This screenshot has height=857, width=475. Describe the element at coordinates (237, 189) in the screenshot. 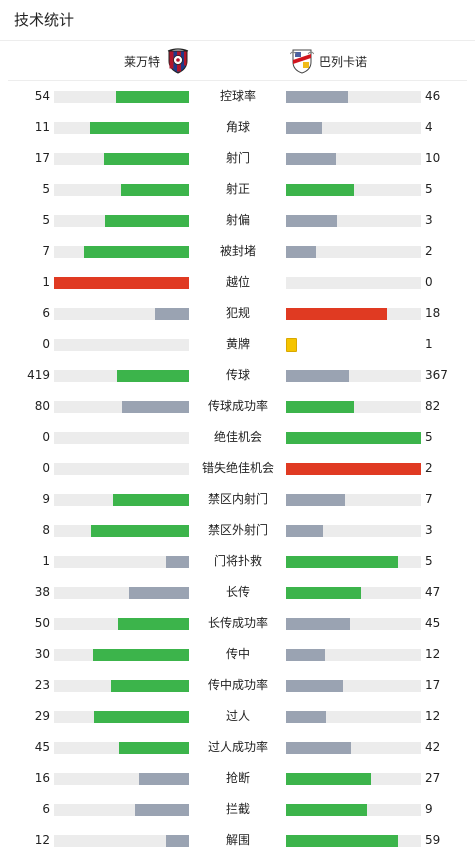

I see `stat-row: 5 射正 5` at that location.